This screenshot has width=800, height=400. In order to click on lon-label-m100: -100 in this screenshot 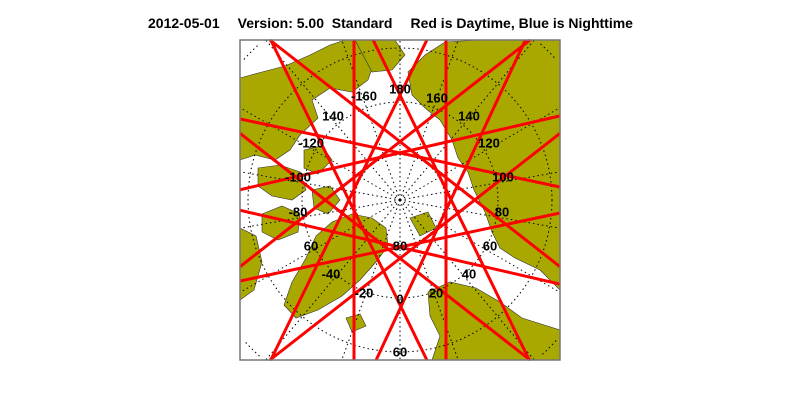, I will do `click(298, 176)`.